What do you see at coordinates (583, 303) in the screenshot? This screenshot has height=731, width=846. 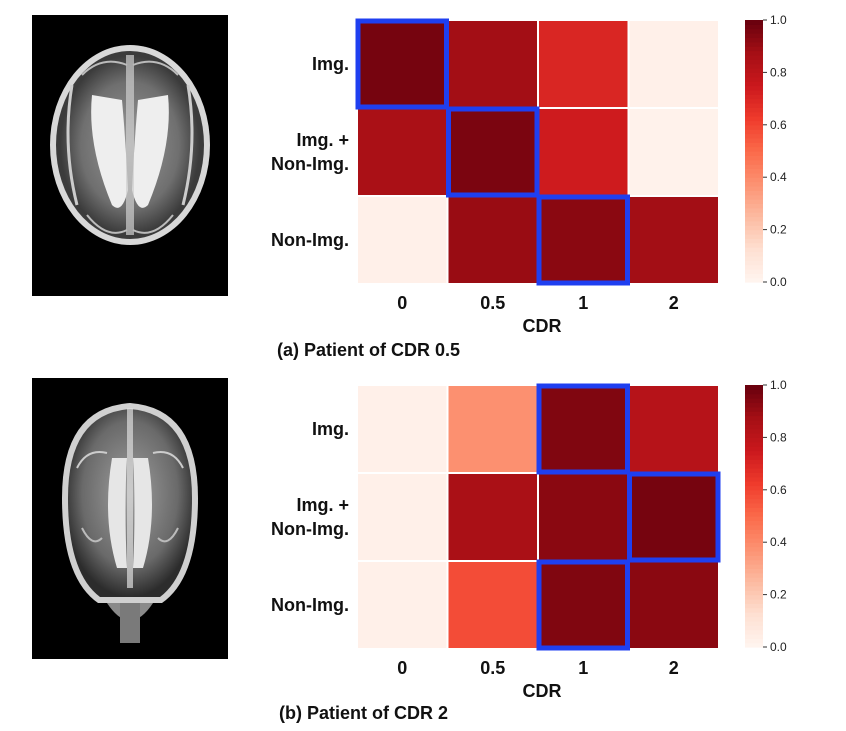 I see `column-label: 1` at bounding box center [583, 303].